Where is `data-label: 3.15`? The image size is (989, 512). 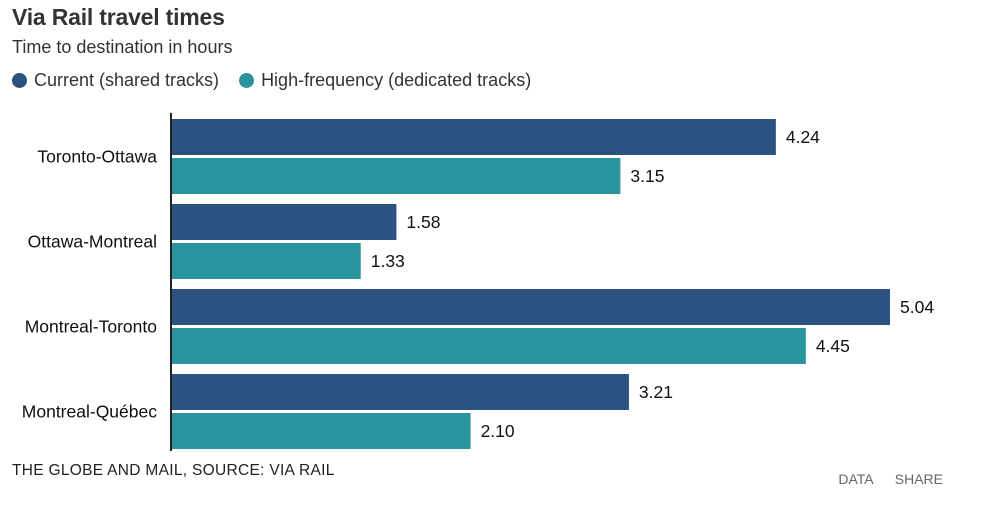 data-label: 3.15 is located at coordinates (647, 176).